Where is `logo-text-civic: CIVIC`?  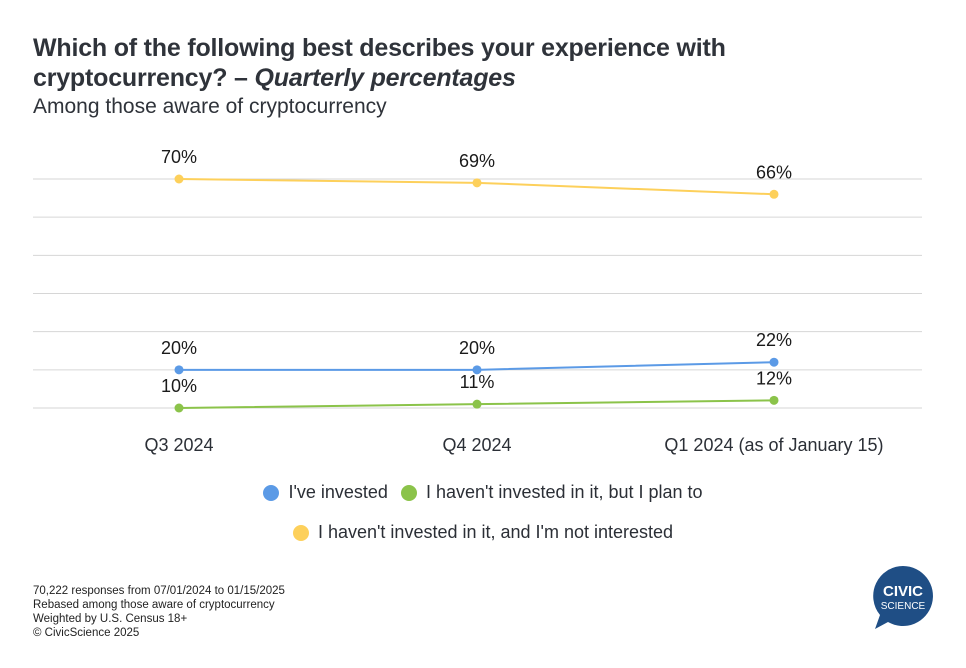
logo-text-civic: CIVIC is located at coordinates (903, 591).